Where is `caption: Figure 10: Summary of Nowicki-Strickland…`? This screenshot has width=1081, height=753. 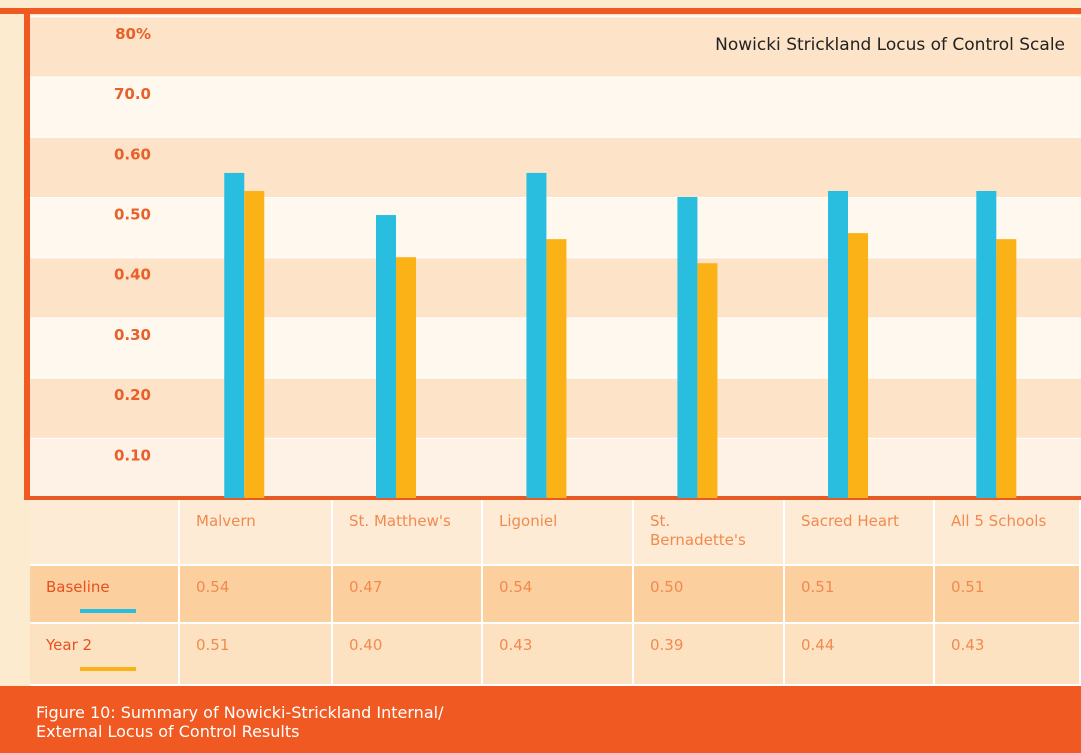
caption: Figure 10: Summary of Nowicki-Strickland… is located at coordinates (540, 719).